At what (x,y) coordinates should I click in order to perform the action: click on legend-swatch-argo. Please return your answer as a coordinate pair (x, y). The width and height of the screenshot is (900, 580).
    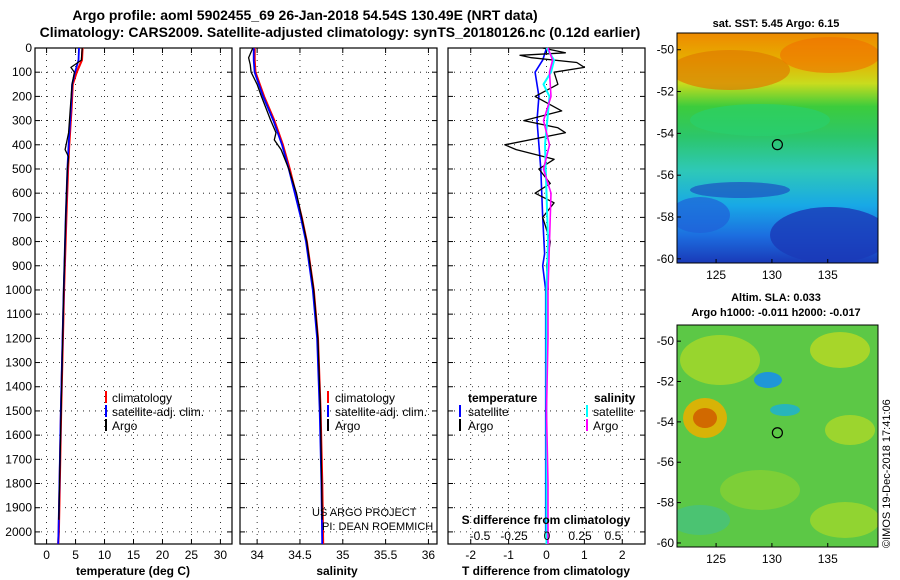
    Looking at the image, I should click on (106, 425).